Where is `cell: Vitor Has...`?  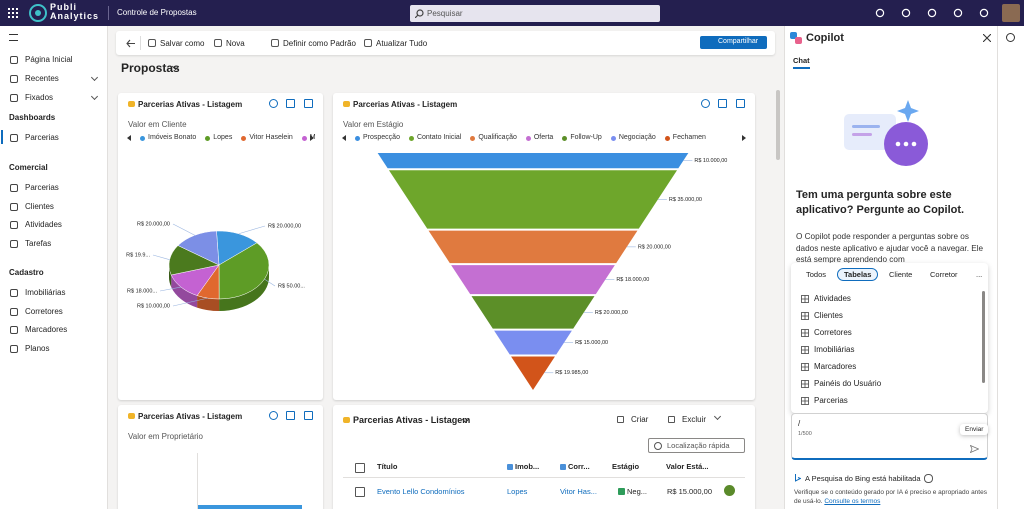 cell: Vitor Has... is located at coordinates (578, 491).